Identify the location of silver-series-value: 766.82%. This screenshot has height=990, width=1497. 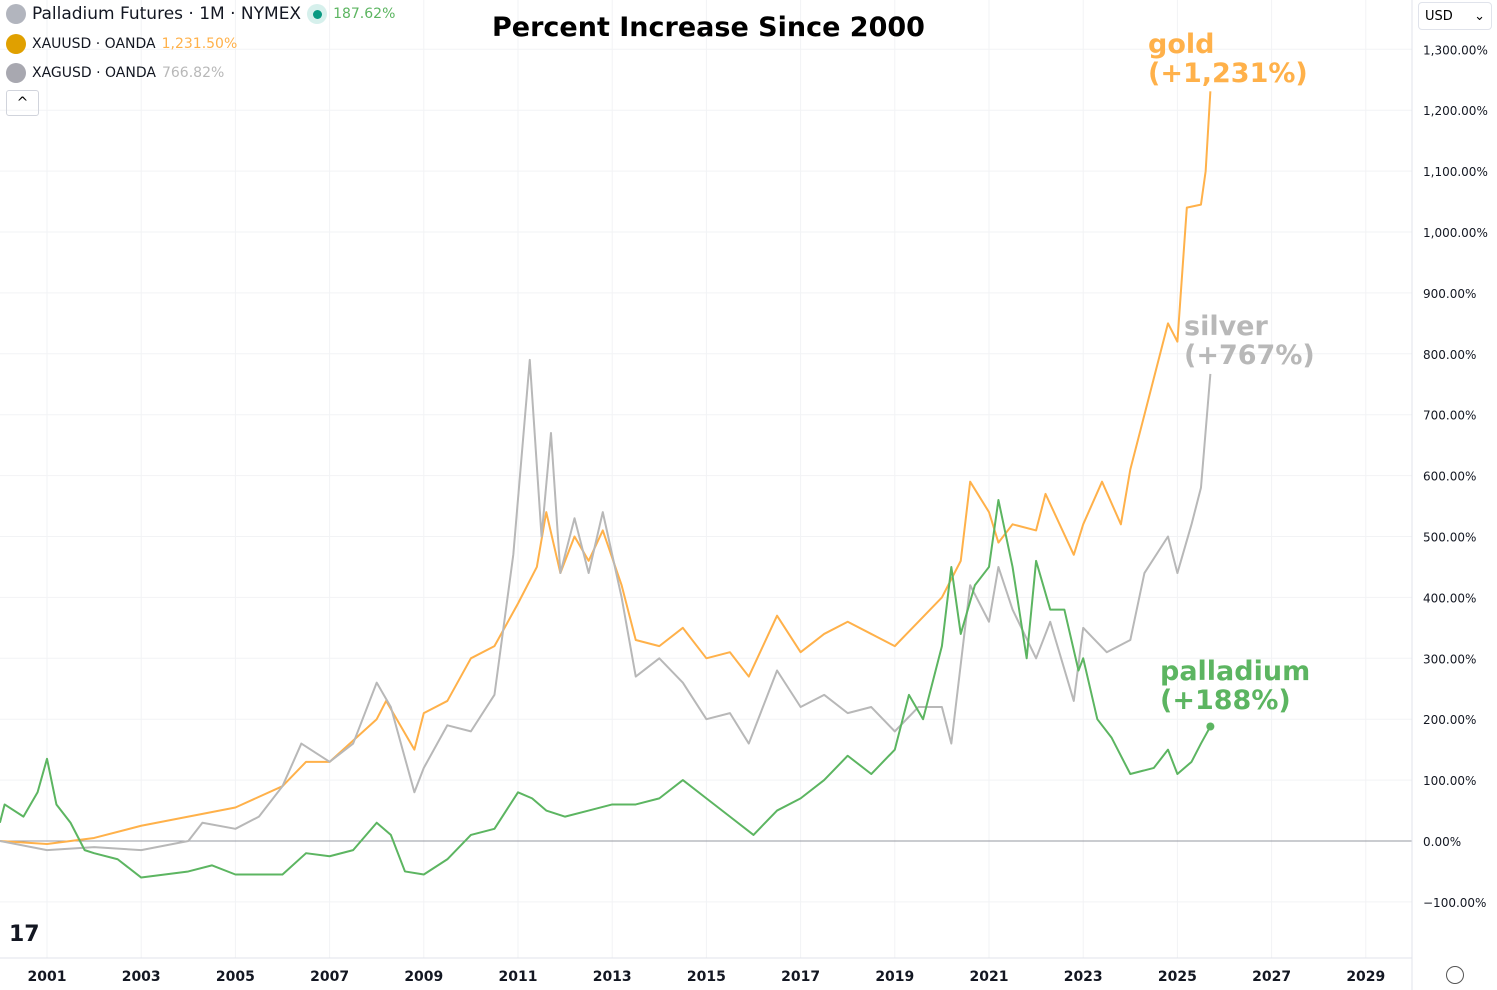
(193, 73).